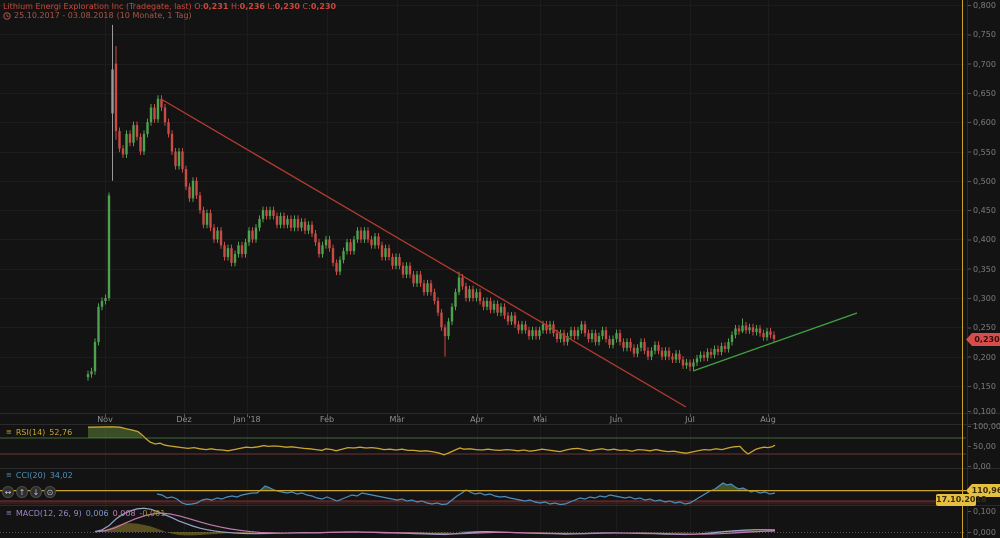  What do you see at coordinates (50, 492) in the screenshot?
I see `crosshair-target-button: ⊙` at bounding box center [50, 492].